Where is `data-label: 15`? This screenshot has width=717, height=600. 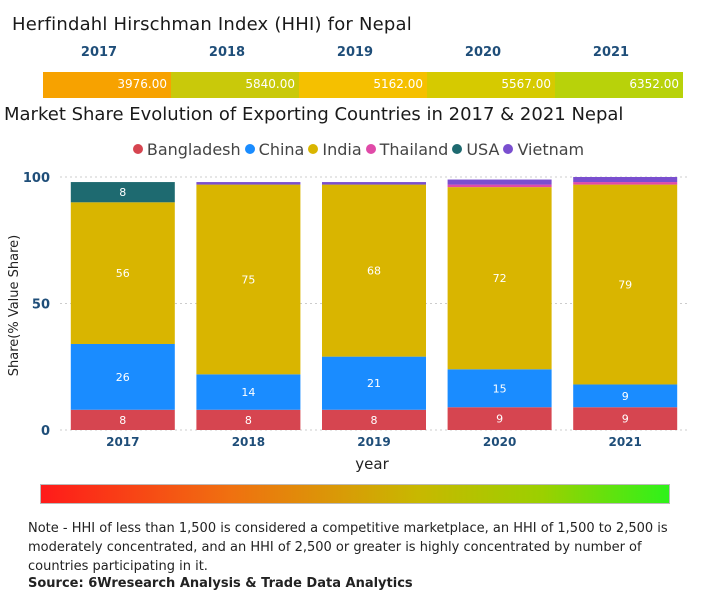 data-label: 15 is located at coordinates (500, 388).